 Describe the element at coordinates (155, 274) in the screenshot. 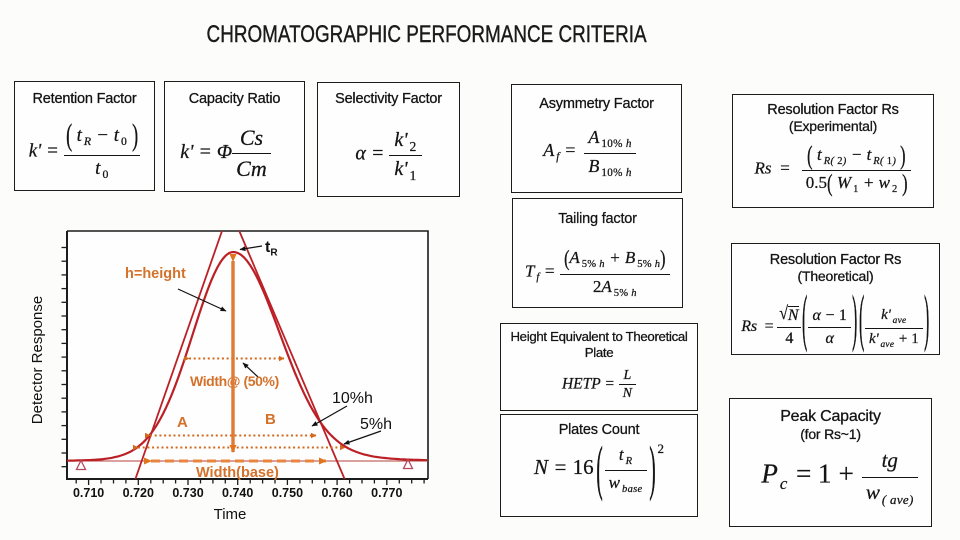

I see `svg-text: h=height` at that location.